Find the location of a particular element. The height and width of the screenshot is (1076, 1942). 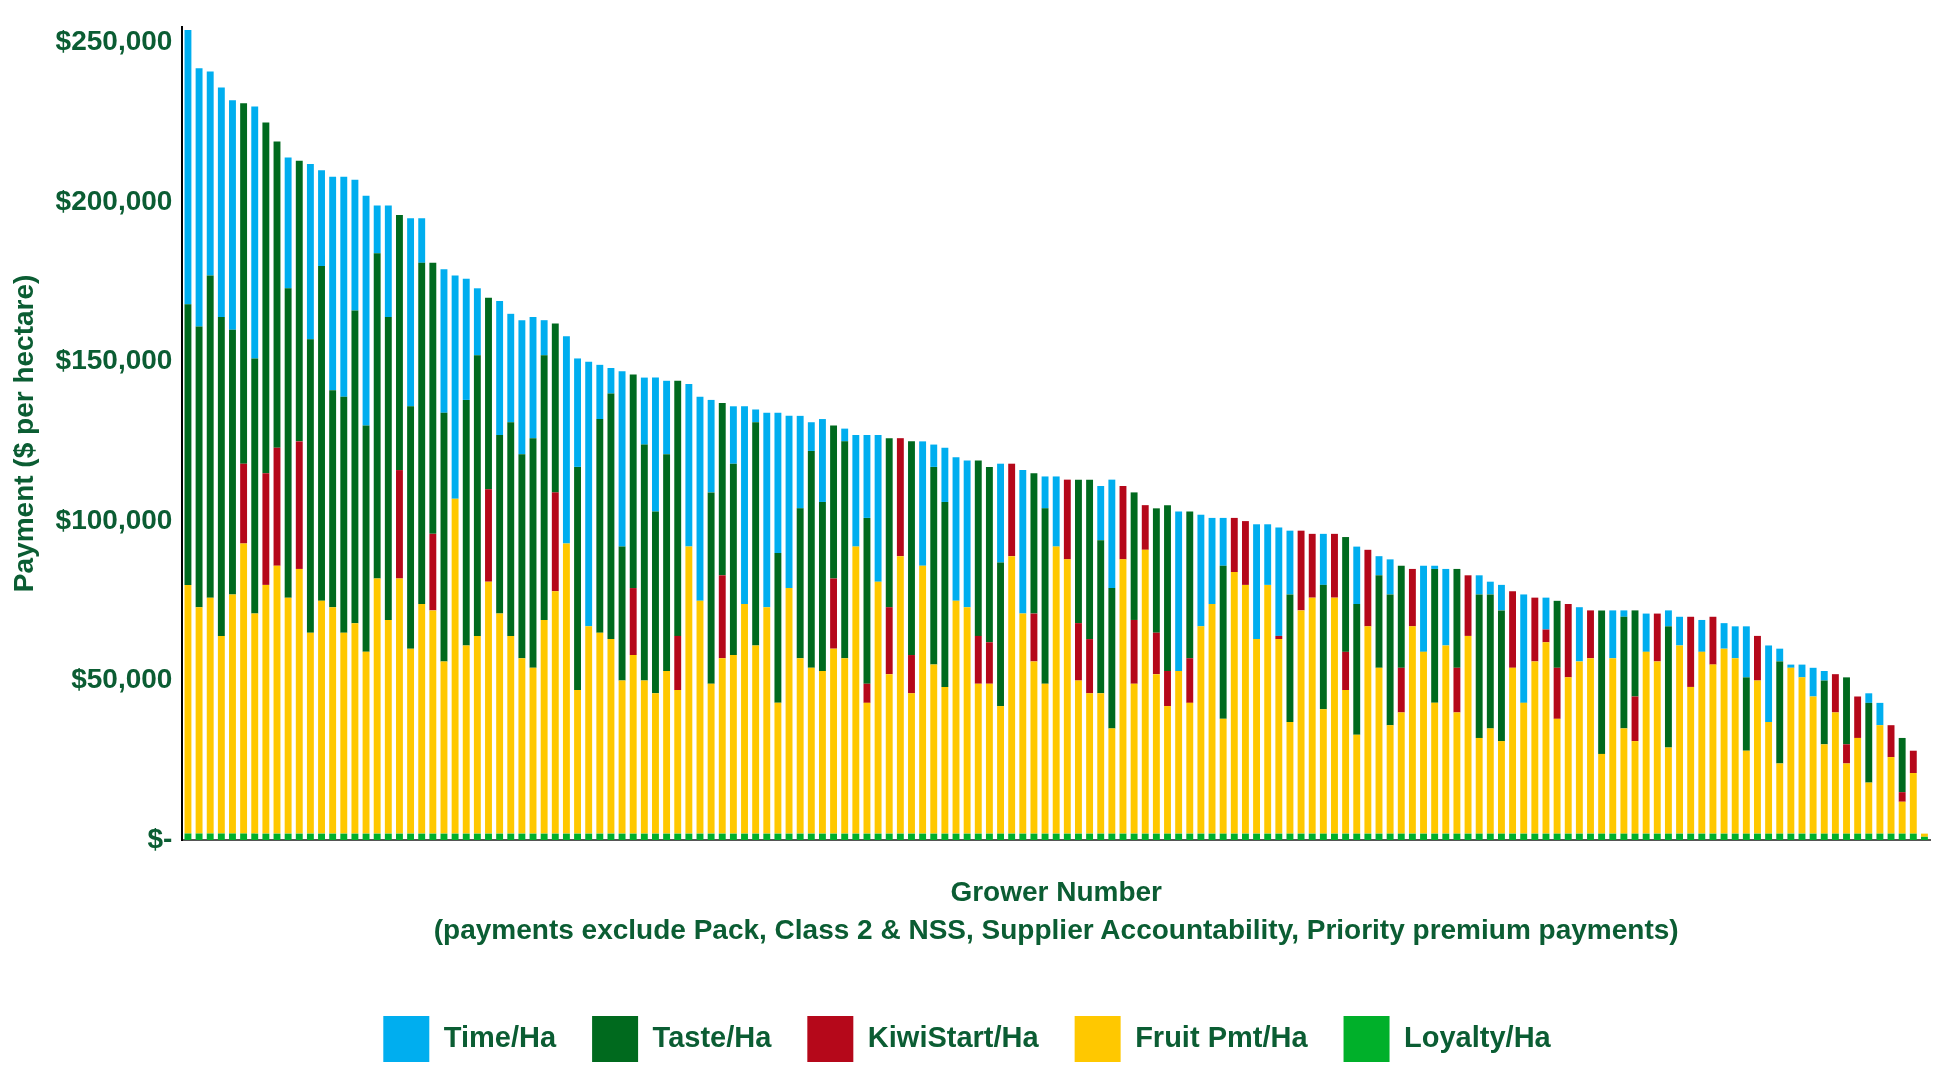

legend-label: Taste/Ha is located at coordinates (712, 1037).